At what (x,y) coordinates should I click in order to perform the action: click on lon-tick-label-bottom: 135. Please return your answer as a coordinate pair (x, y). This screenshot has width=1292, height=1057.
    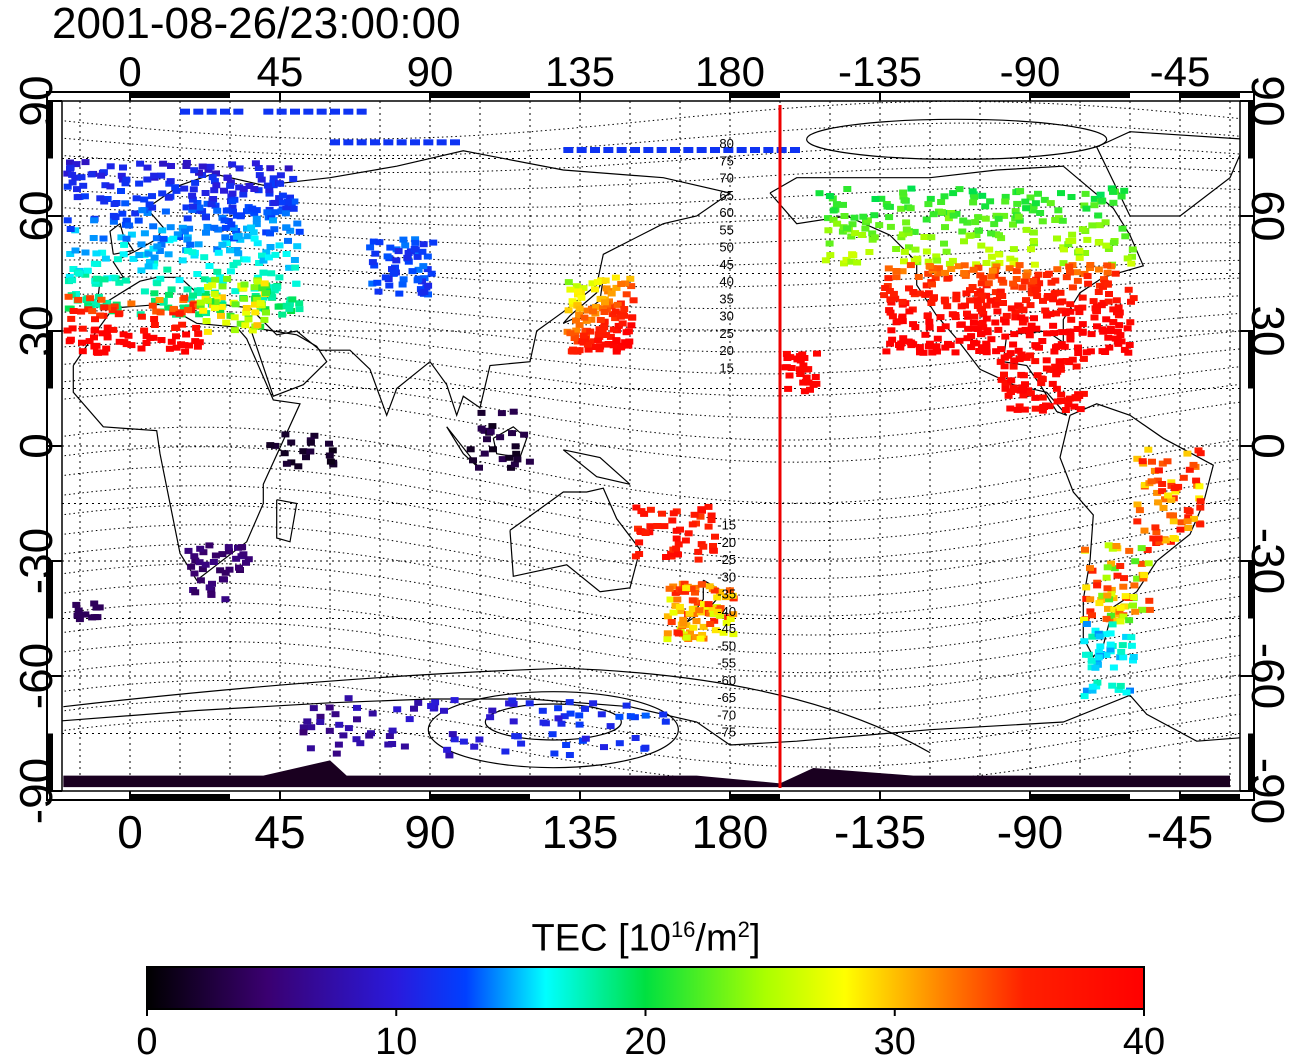
    Looking at the image, I should click on (580, 832).